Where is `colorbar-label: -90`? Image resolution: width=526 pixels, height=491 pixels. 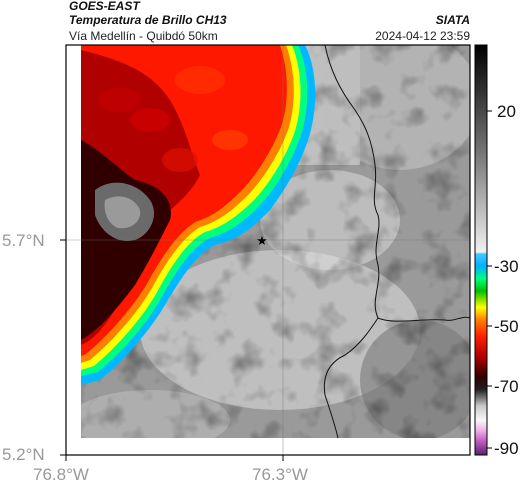
colorbar-label: -90 is located at coordinates (506, 448).